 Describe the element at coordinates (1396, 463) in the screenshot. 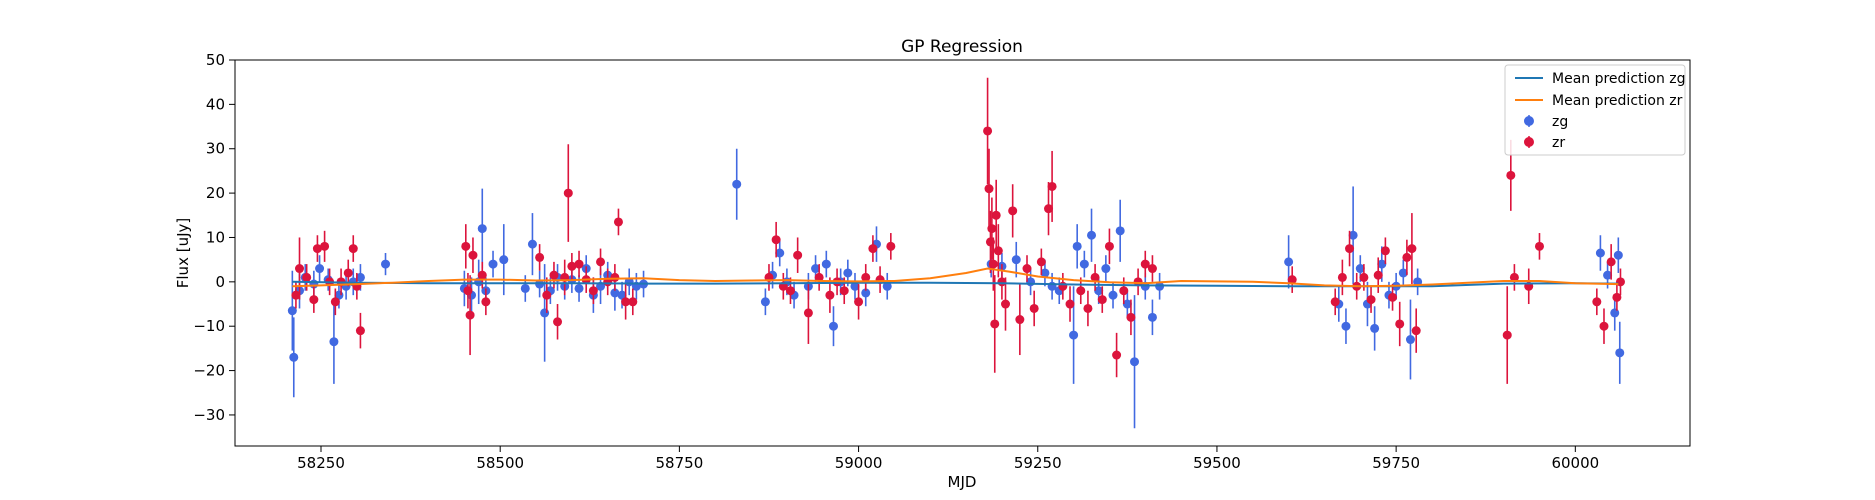

I see `x-tick-label: 59750` at that location.